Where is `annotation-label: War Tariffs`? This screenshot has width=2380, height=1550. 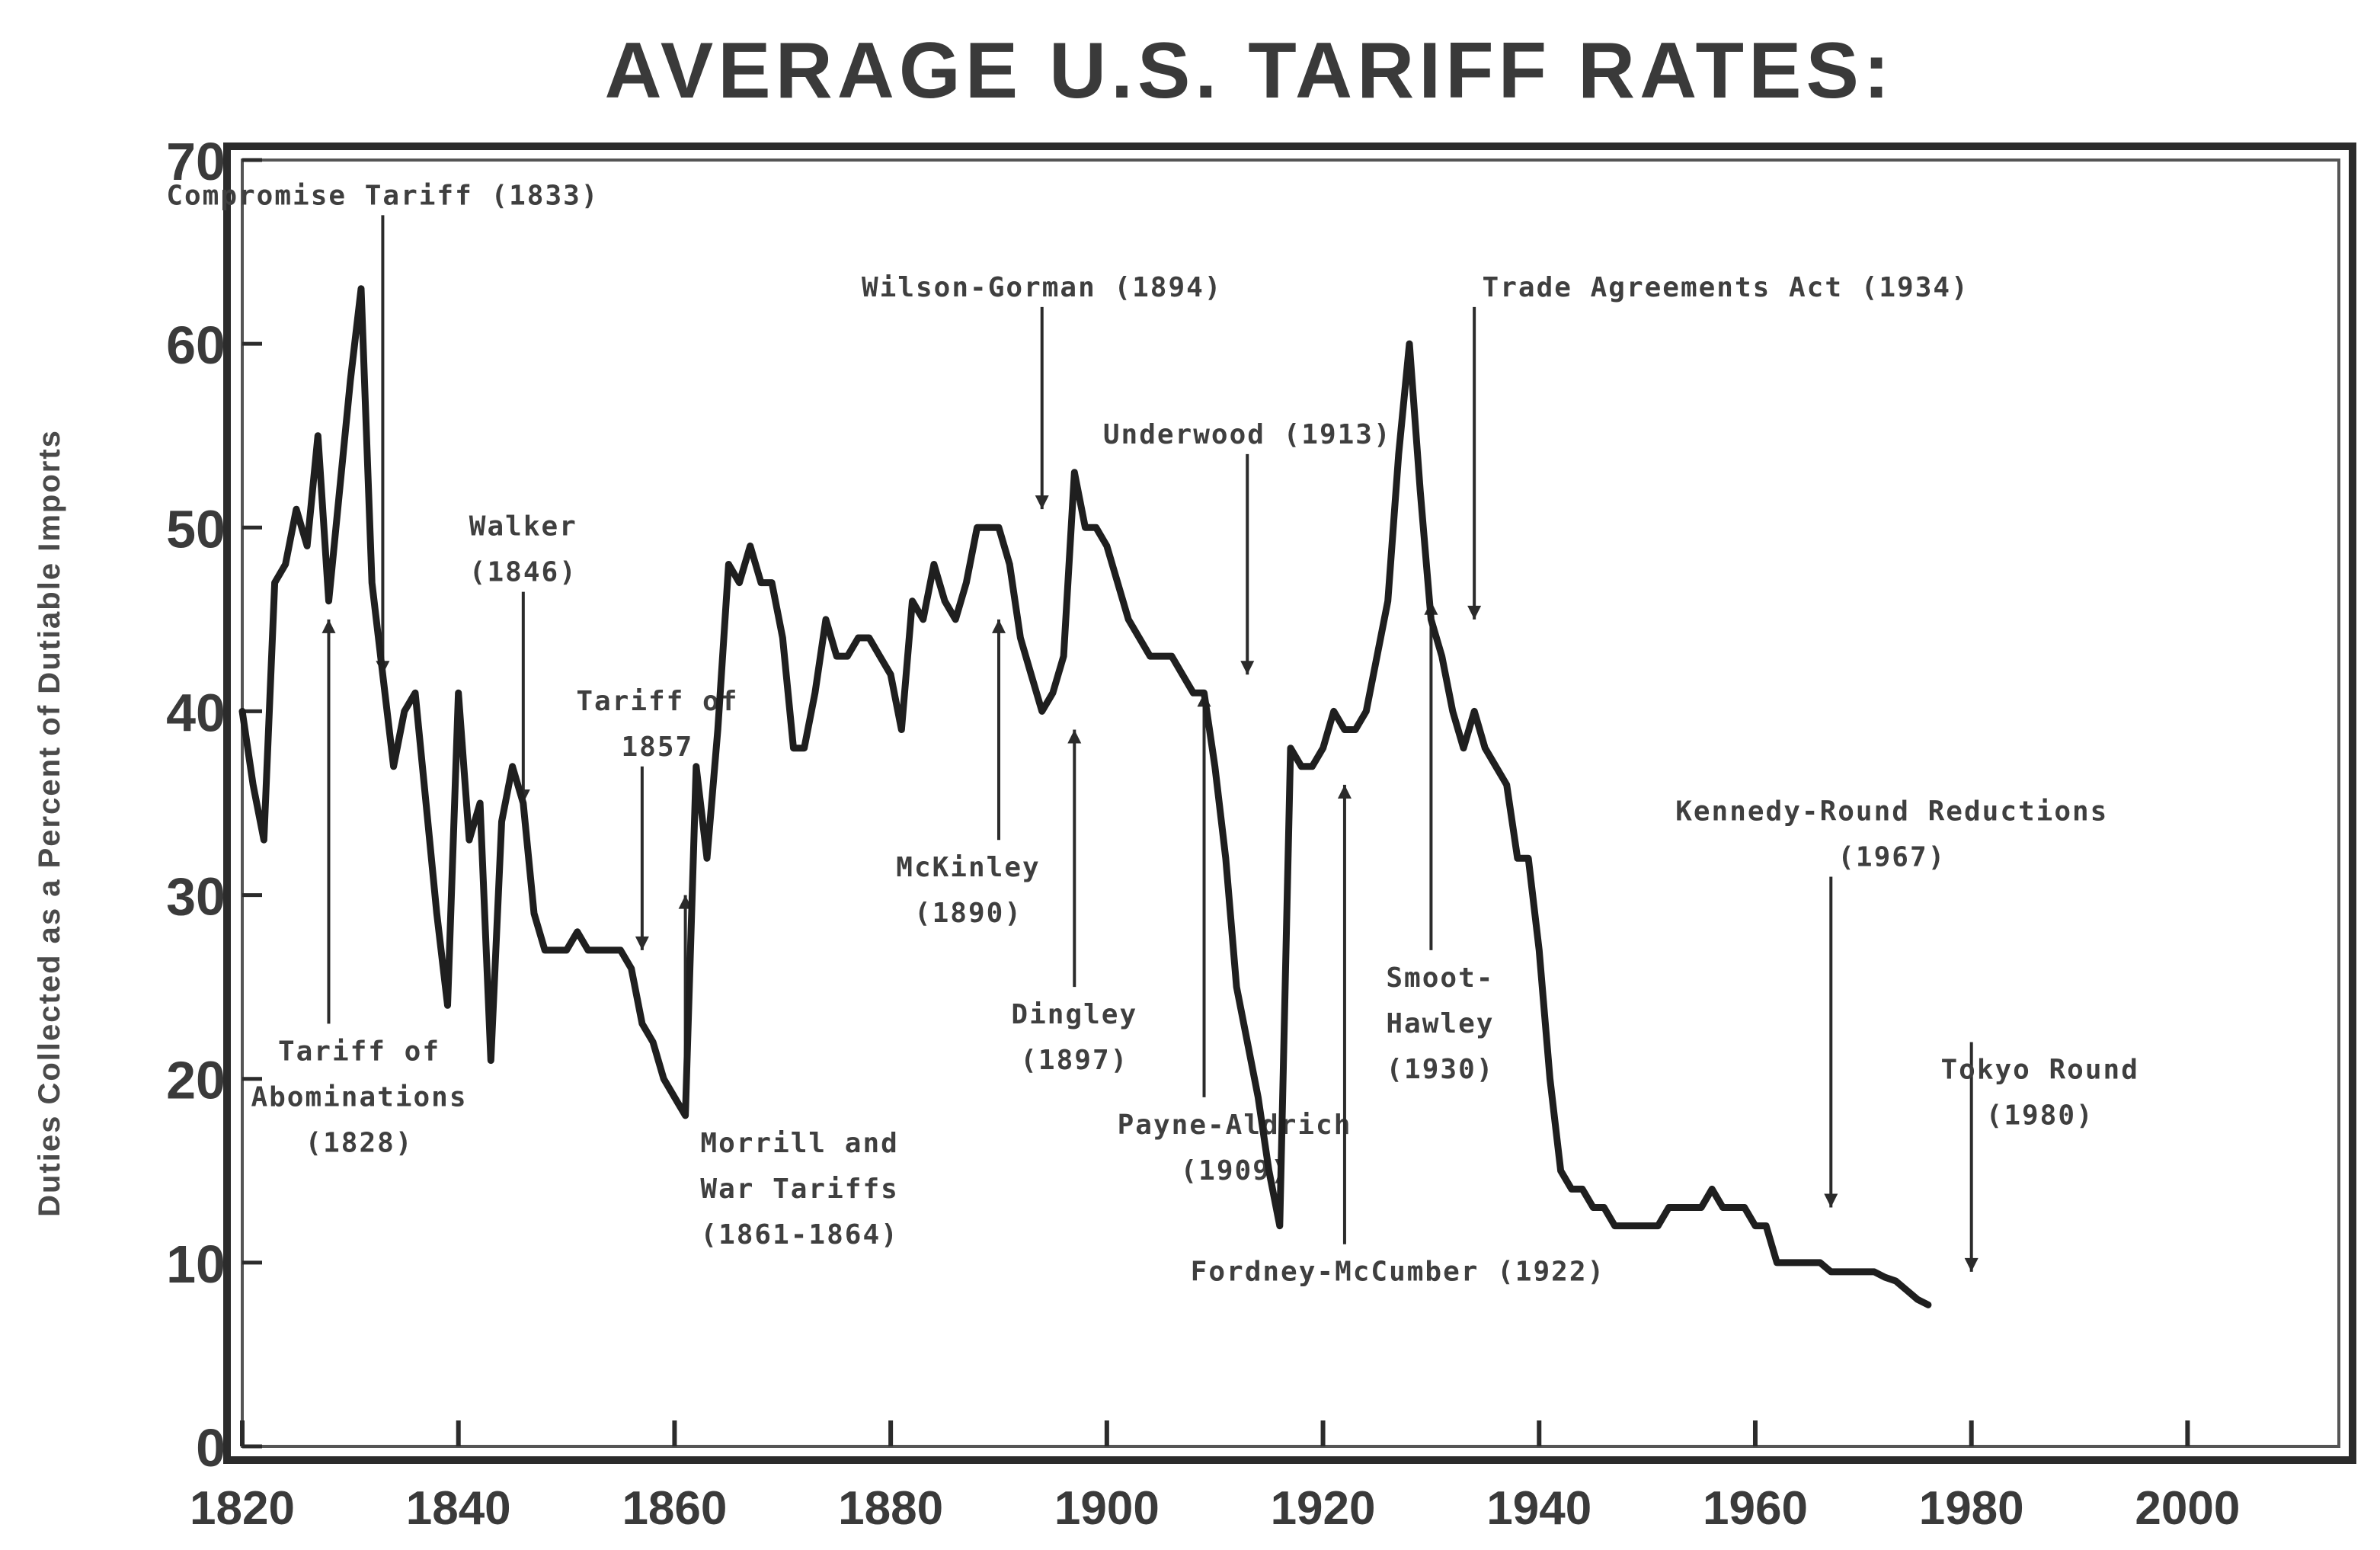 annotation-label: War Tariffs is located at coordinates (799, 1190).